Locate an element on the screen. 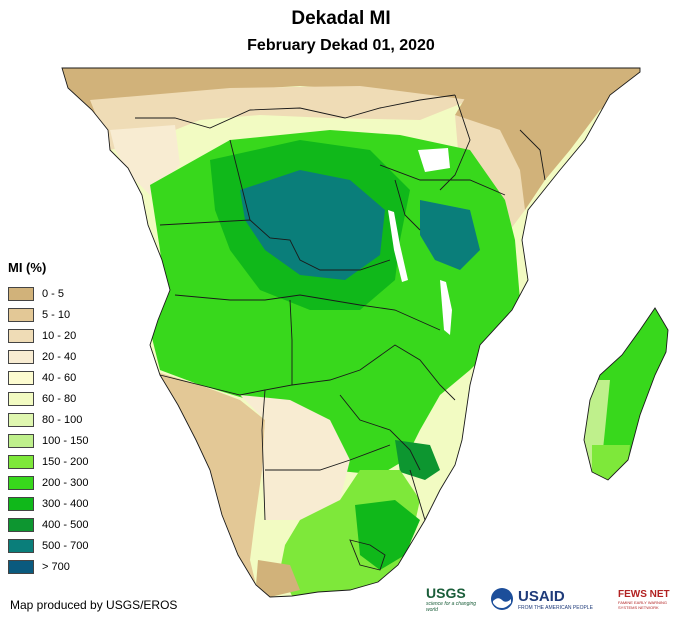 This screenshot has width=682, height=624. extreme-wet-congo is located at coordinates (312, 225).